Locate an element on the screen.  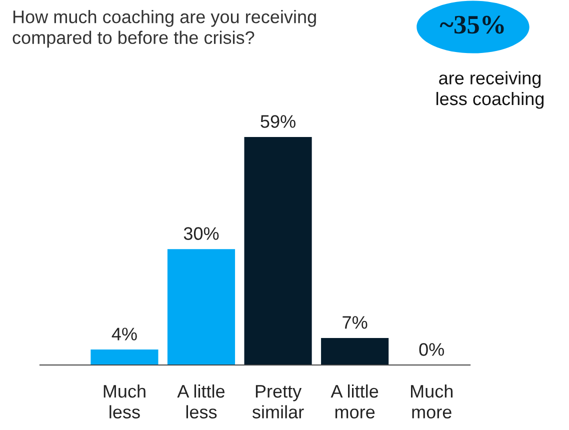
data-label: 0% is located at coordinates (431, 349).